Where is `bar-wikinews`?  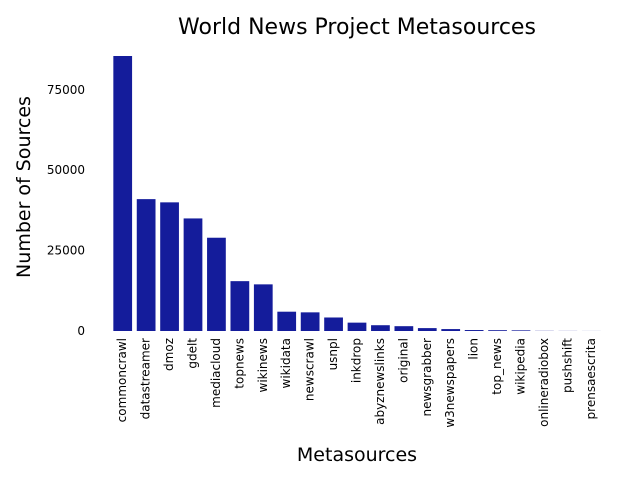
bar-wikinews is located at coordinates (263, 307).